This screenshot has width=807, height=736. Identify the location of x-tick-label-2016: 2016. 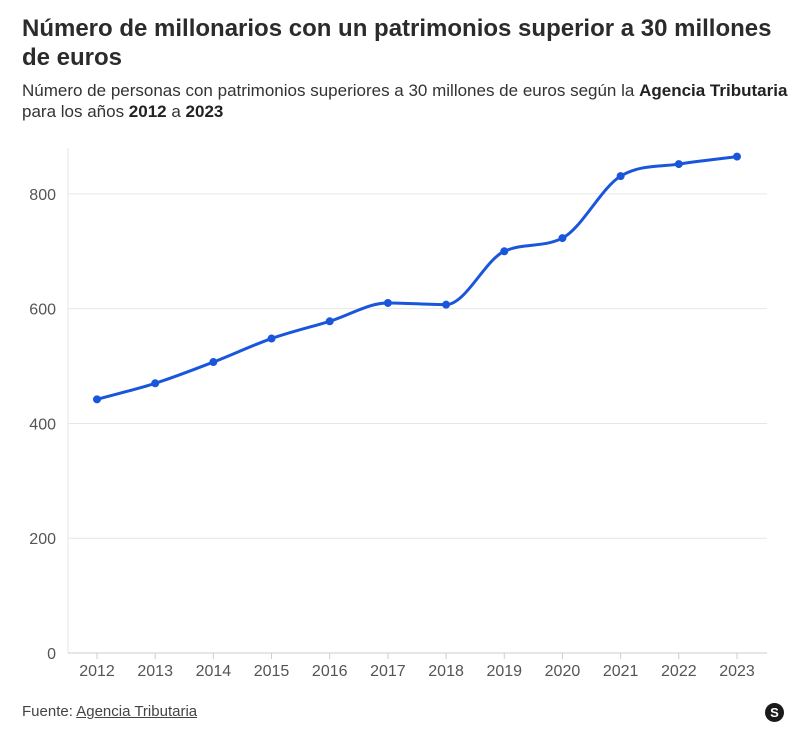
(330, 671).